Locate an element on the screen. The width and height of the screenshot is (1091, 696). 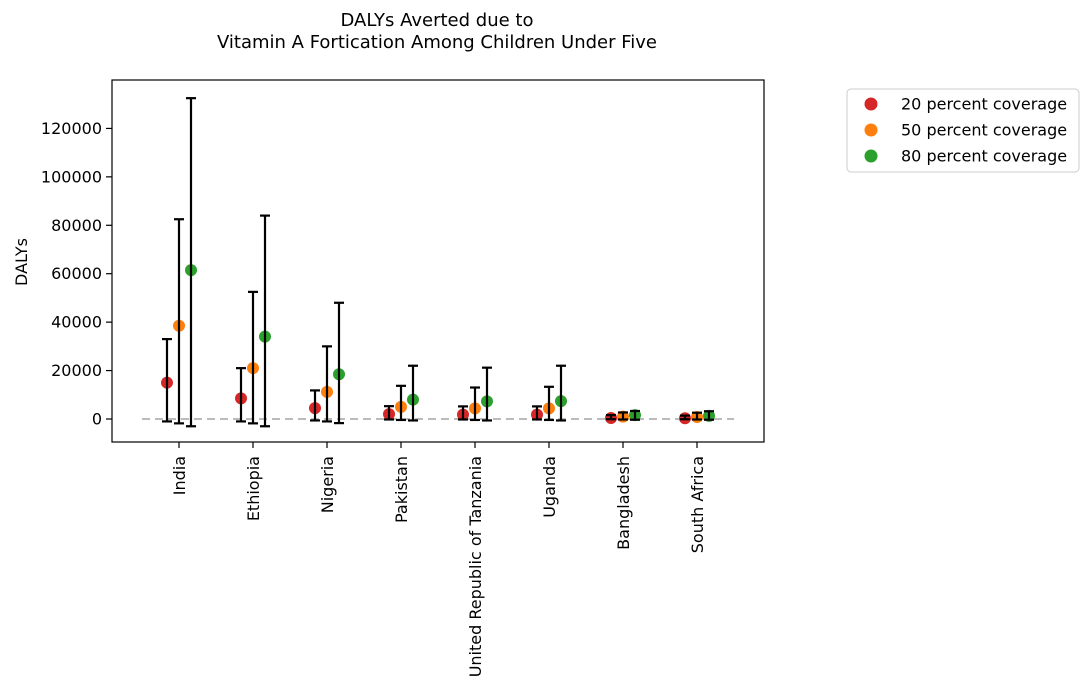
x-tick-label: United Republic of Tanzania is located at coordinates (475, 566).